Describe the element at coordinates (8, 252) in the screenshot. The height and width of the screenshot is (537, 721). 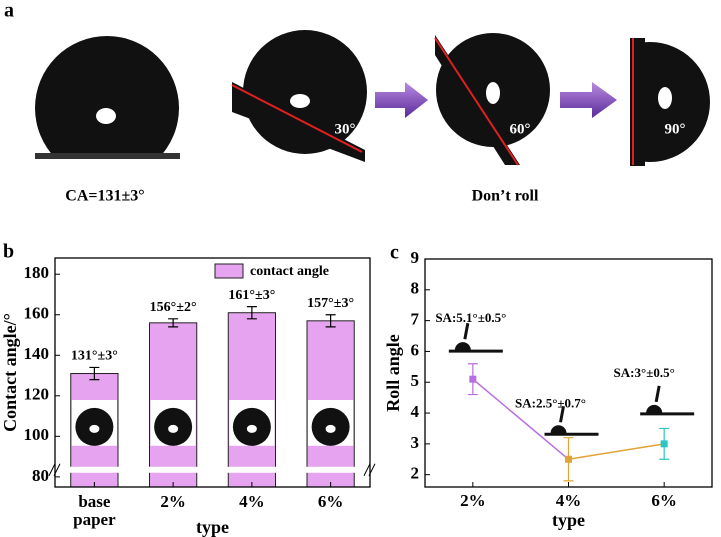
I see `panel-label: b` at that location.